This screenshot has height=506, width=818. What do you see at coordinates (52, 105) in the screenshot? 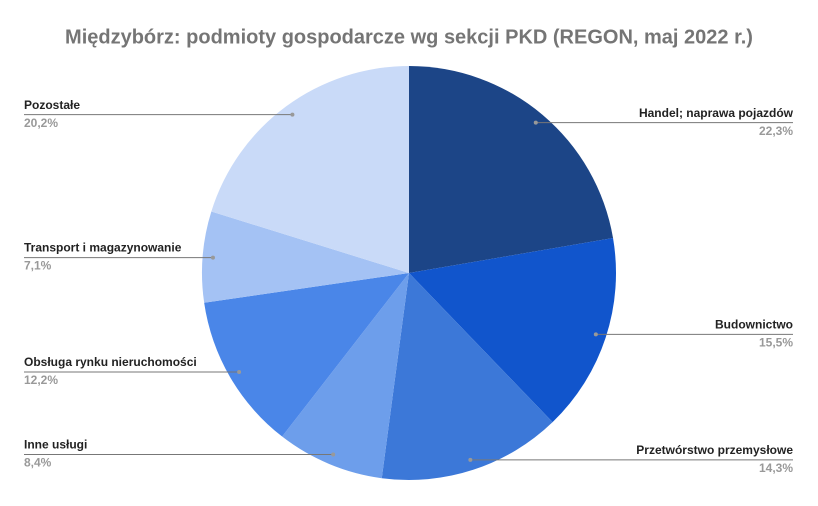
I see `slice-label: Pozostałe` at bounding box center [52, 105].